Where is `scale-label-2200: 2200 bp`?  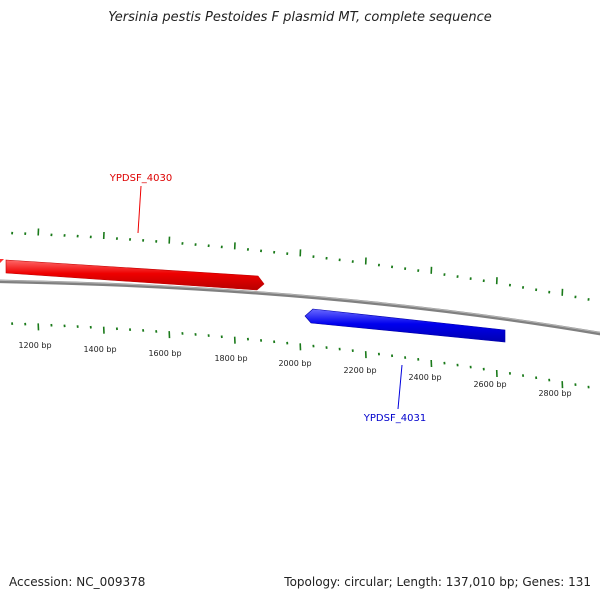
scale-label-2200: 2200 bp is located at coordinates (359, 370).